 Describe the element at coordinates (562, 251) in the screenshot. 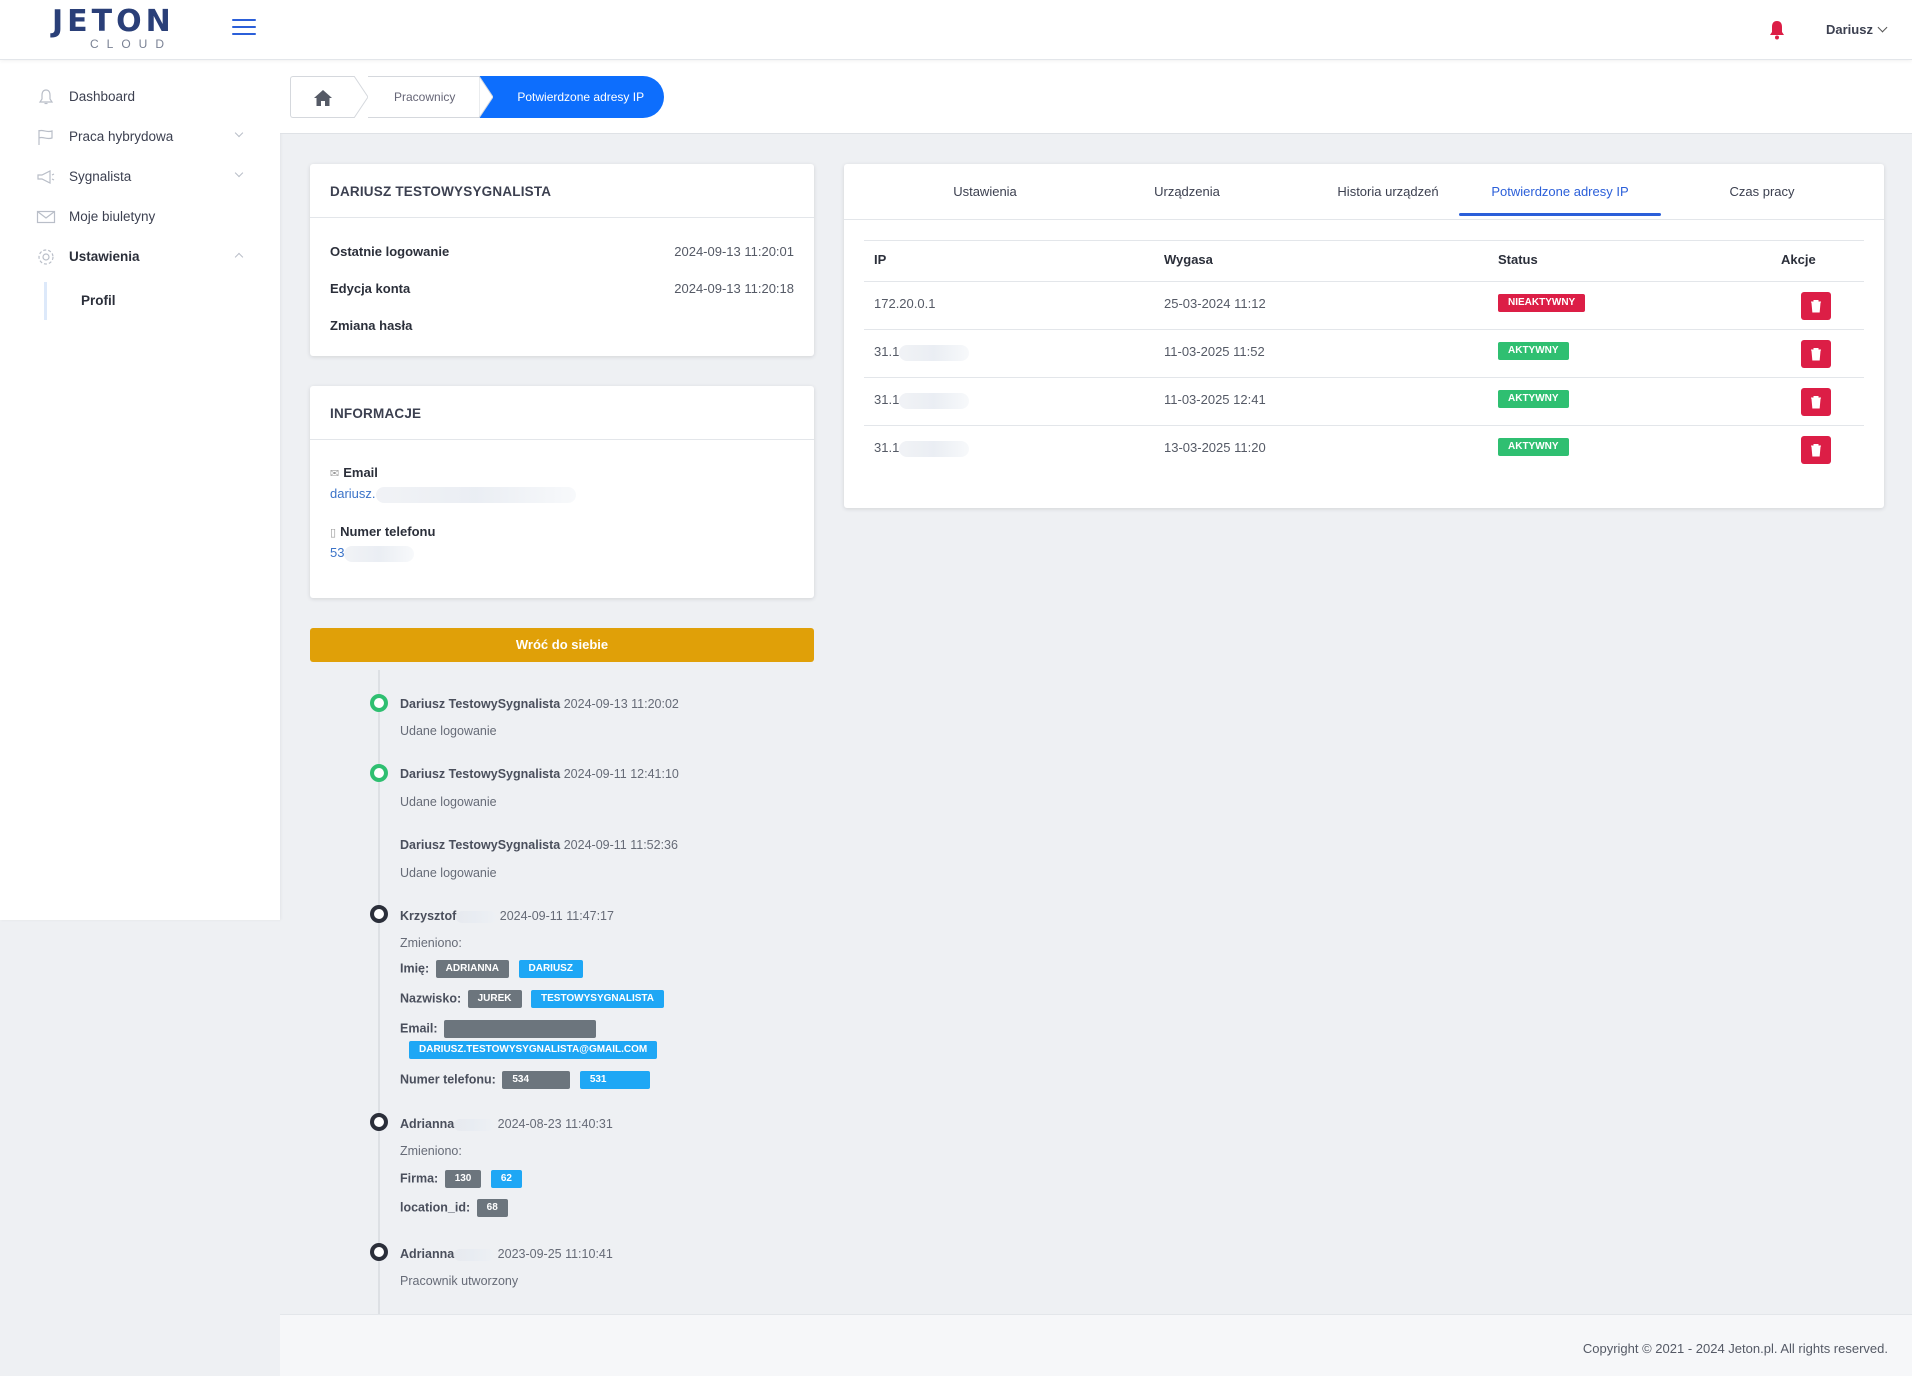

I see `profile-row-last-login: Ostatnie logowanie 2024-09-13 11:20:01` at that location.